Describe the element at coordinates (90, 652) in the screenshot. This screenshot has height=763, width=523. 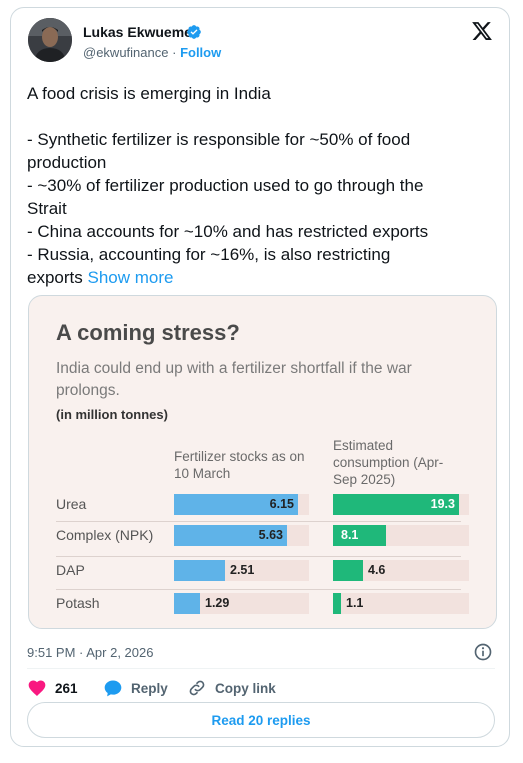
I see `tweet-timestamp: 9:51 PM · Apr 2, 2026` at that location.